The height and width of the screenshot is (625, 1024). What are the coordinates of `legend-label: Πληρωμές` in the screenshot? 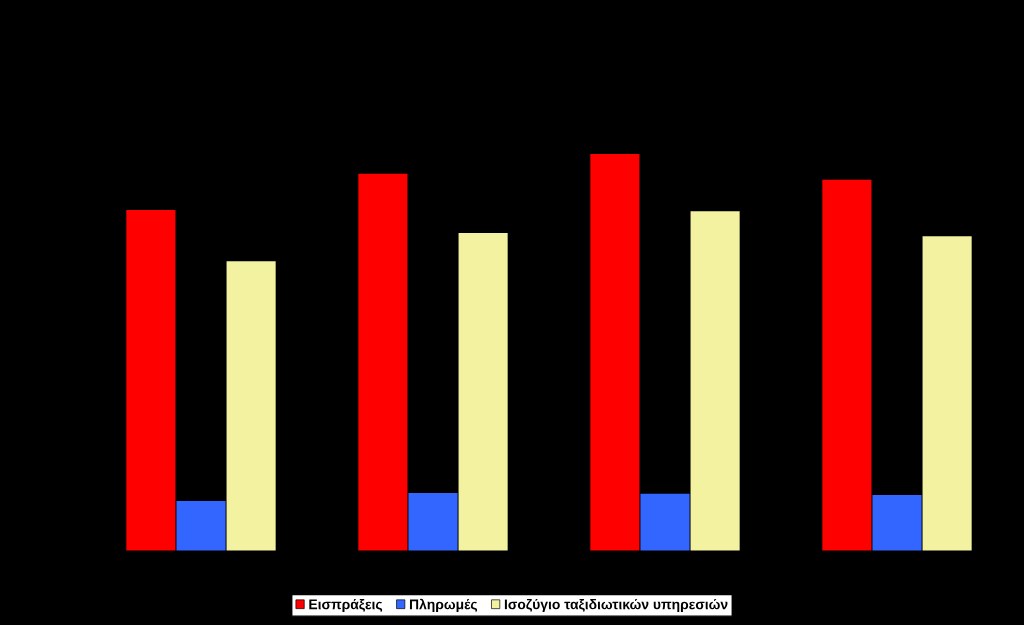 It's located at (443, 605).